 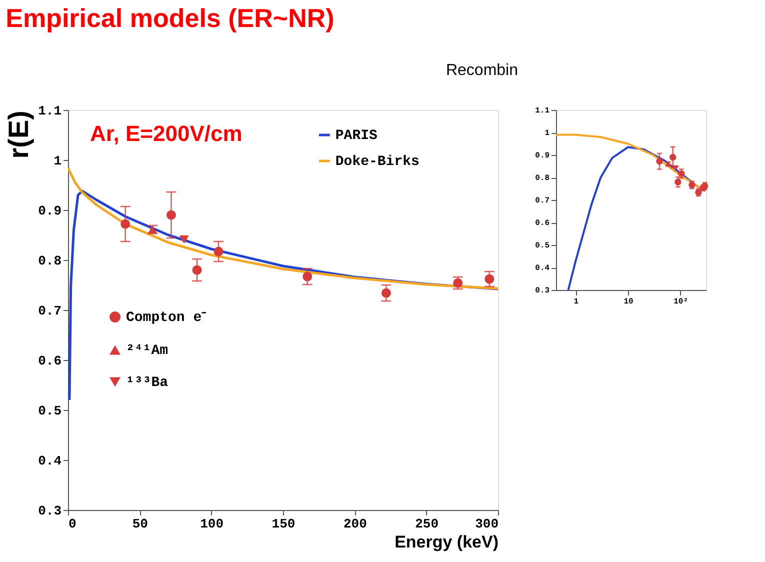 What do you see at coordinates (140, 524) in the screenshot?
I see `x-tick-label: 50` at bounding box center [140, 524].